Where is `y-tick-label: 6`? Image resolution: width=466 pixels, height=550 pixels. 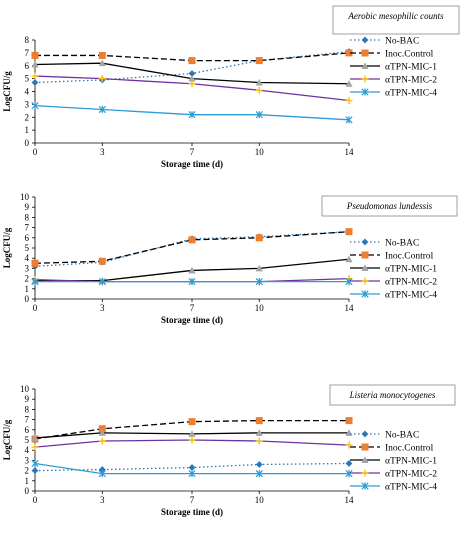
y-tick-label: 6 is located at coordinates (27, 66).